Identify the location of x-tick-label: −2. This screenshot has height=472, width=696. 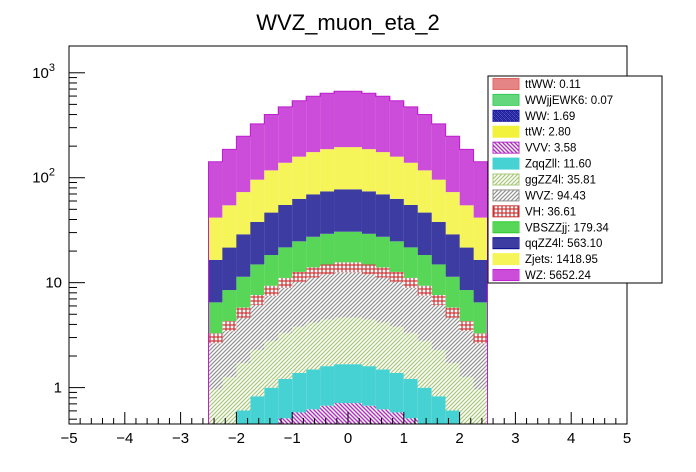
(236, 438).